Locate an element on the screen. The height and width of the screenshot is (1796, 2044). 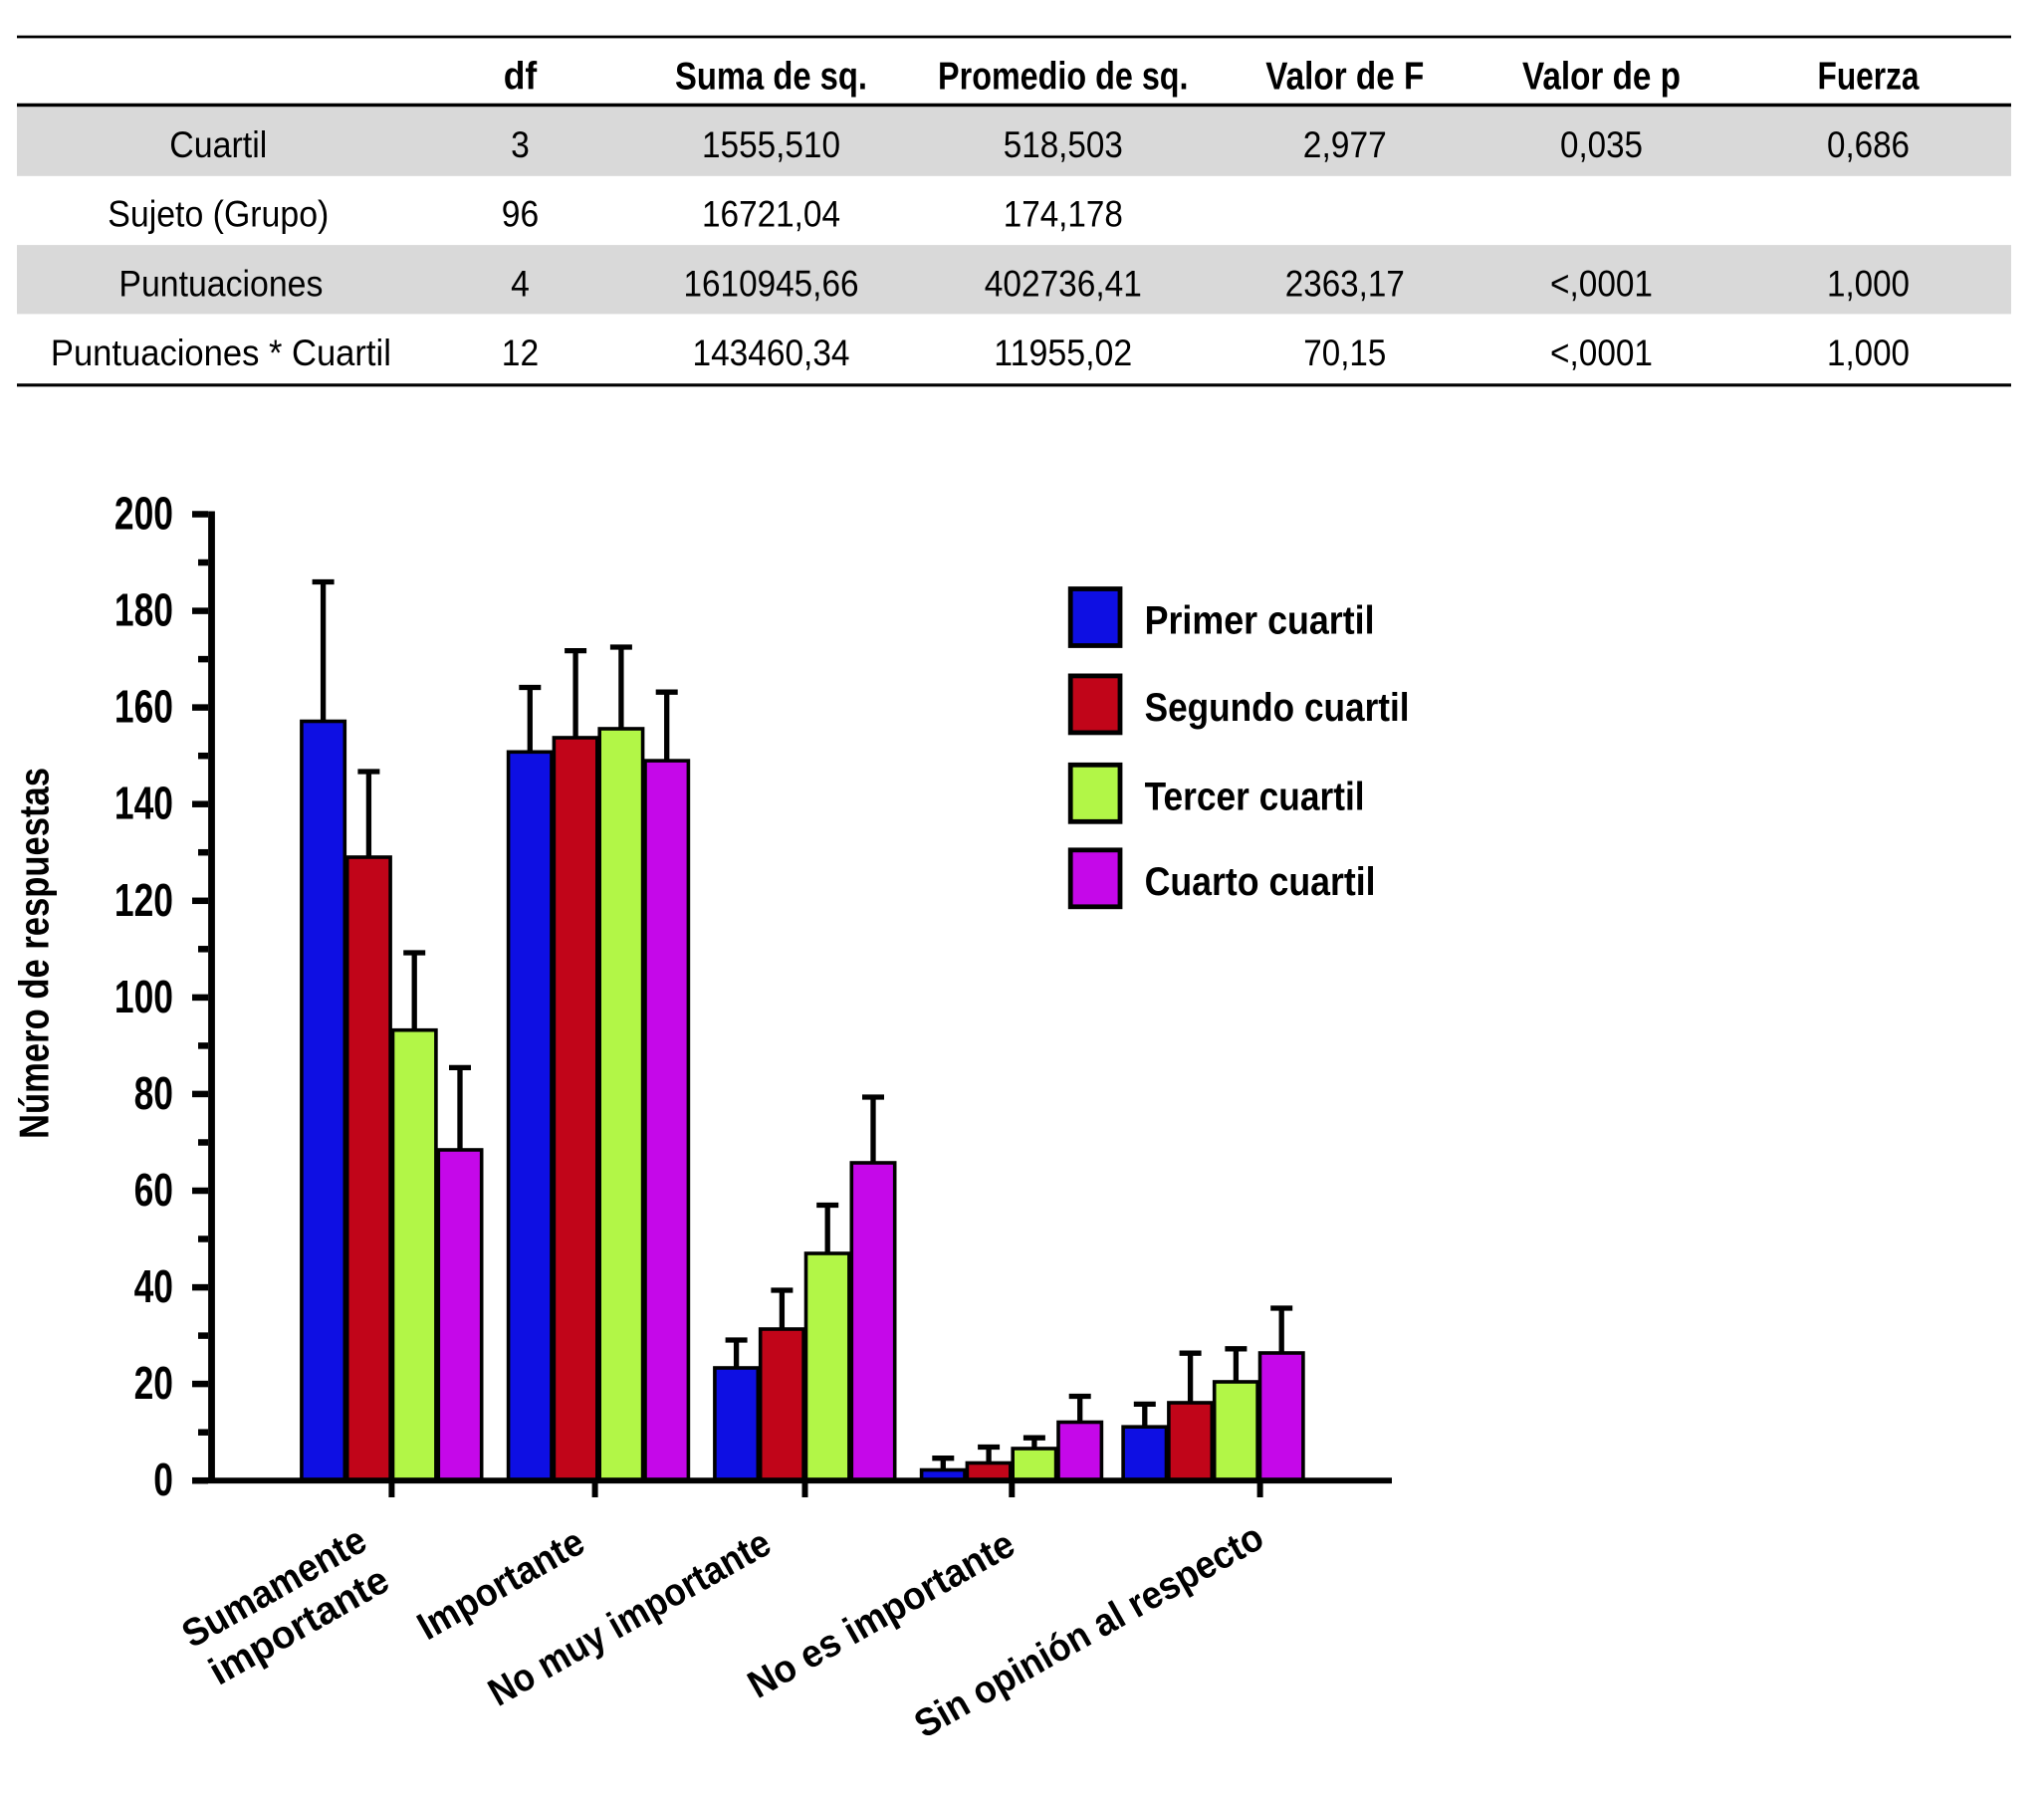
svg-text: Tercer cuartil is located at coordinates (1255, 796).